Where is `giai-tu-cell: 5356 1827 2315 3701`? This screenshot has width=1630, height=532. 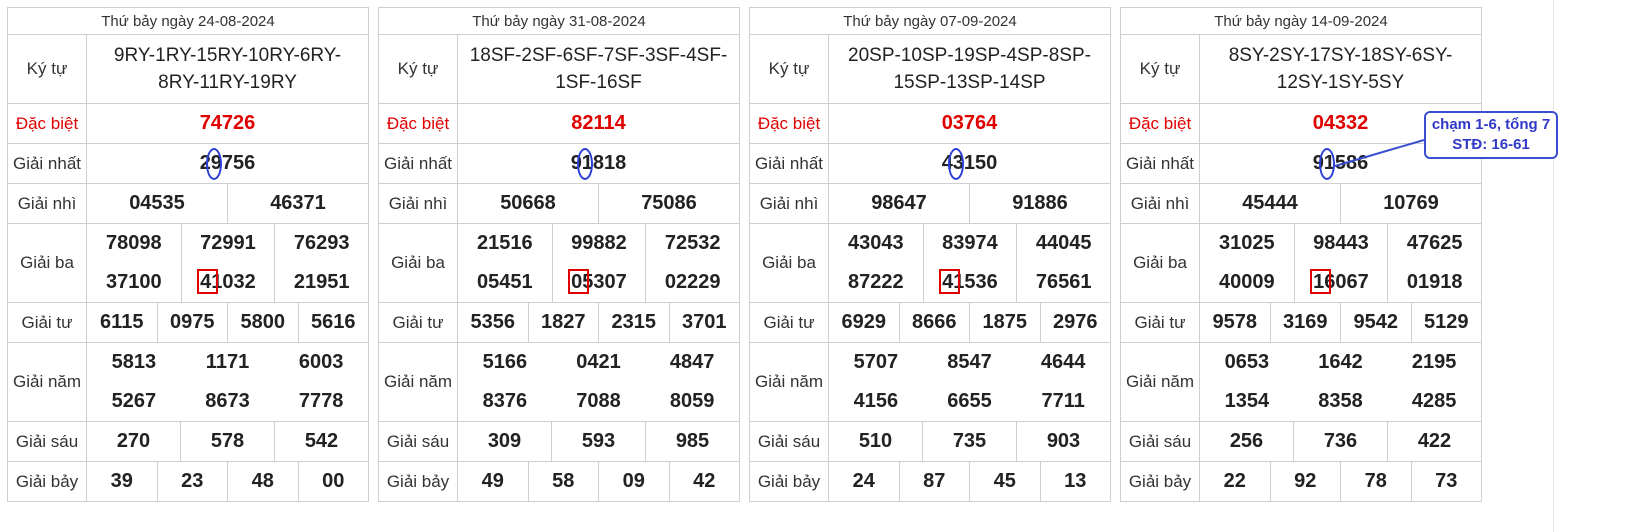
giai-tu-cell: 5356 1827 2315 3701 is located at coordinates (598, 322).